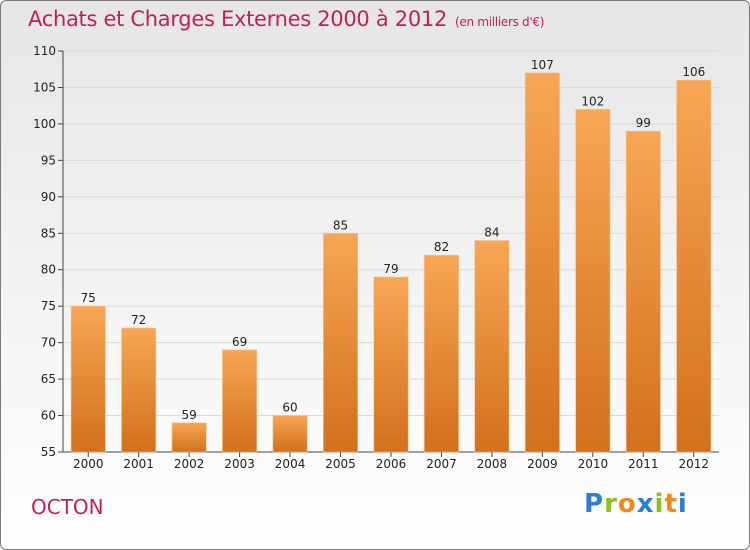 This screenshot has height=550, width=750. I want to click on data-label: 72, so click(138, 320).